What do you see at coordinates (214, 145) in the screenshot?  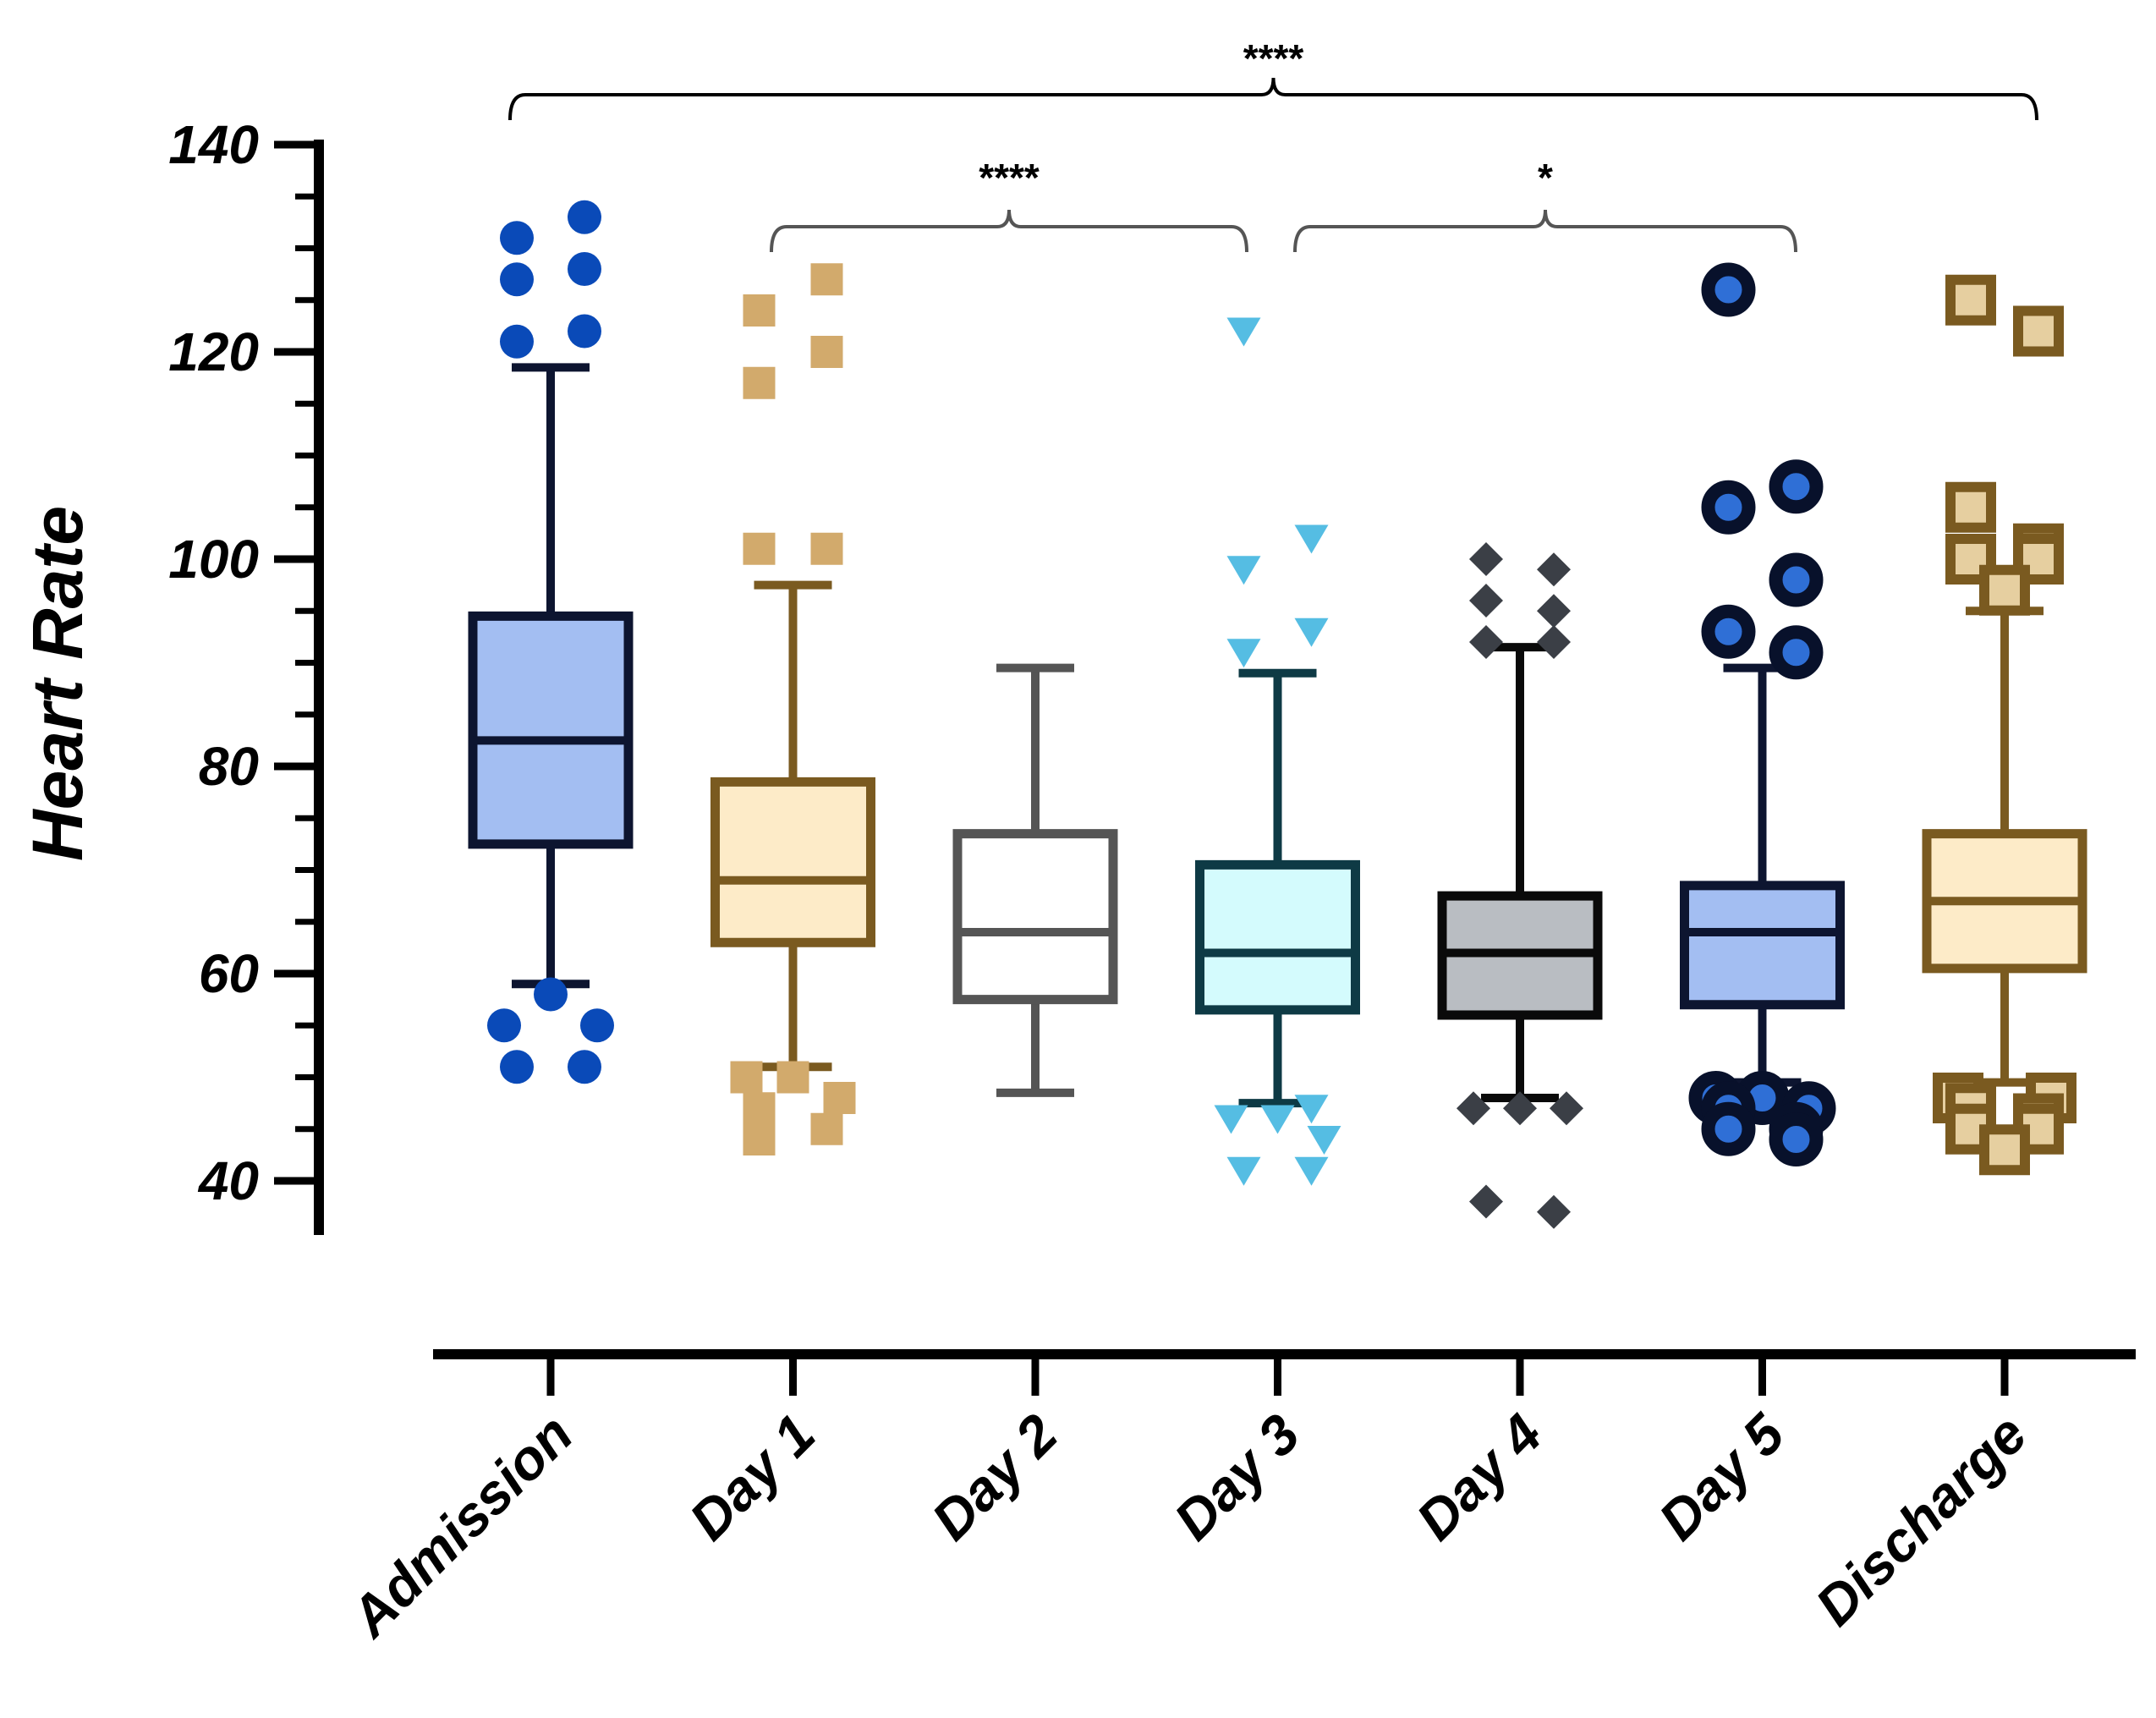 I see `y-tick-label: 140` at bounding box center [214, 145].